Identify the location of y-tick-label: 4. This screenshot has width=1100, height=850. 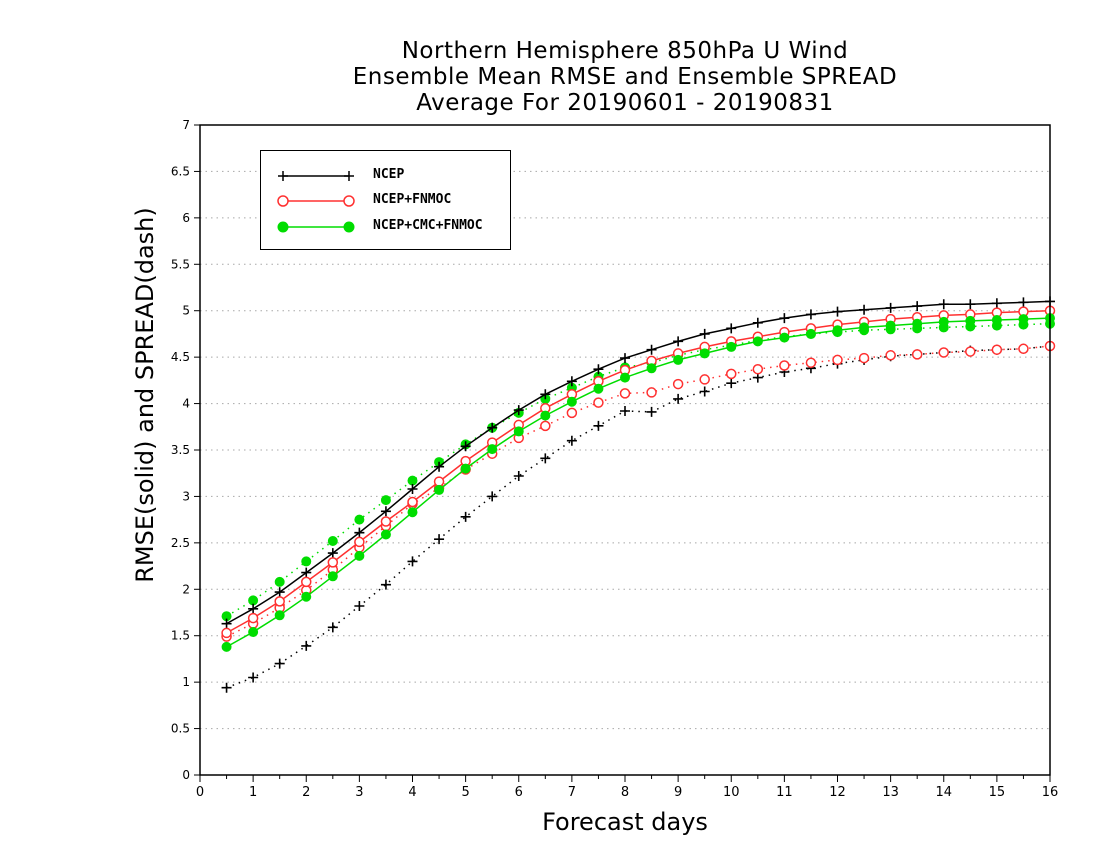
(186, 404).